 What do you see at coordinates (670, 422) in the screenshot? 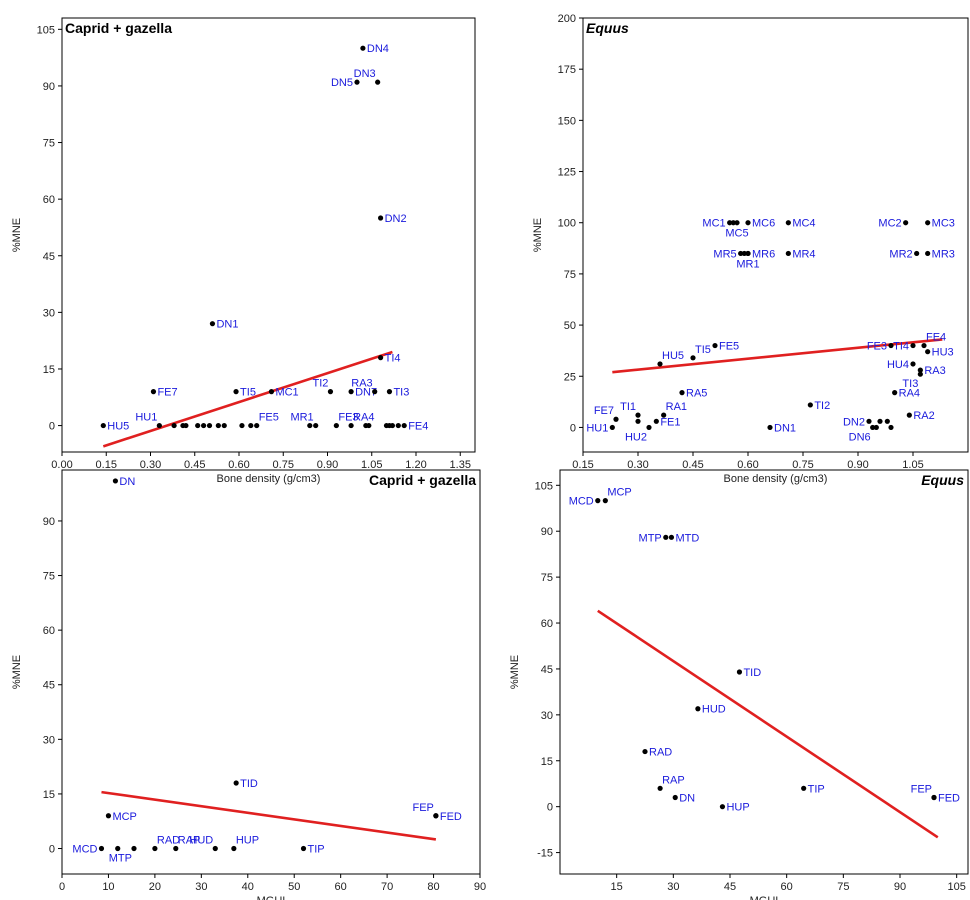
I see `point-label: FE1` at bounding box center [670, 422].